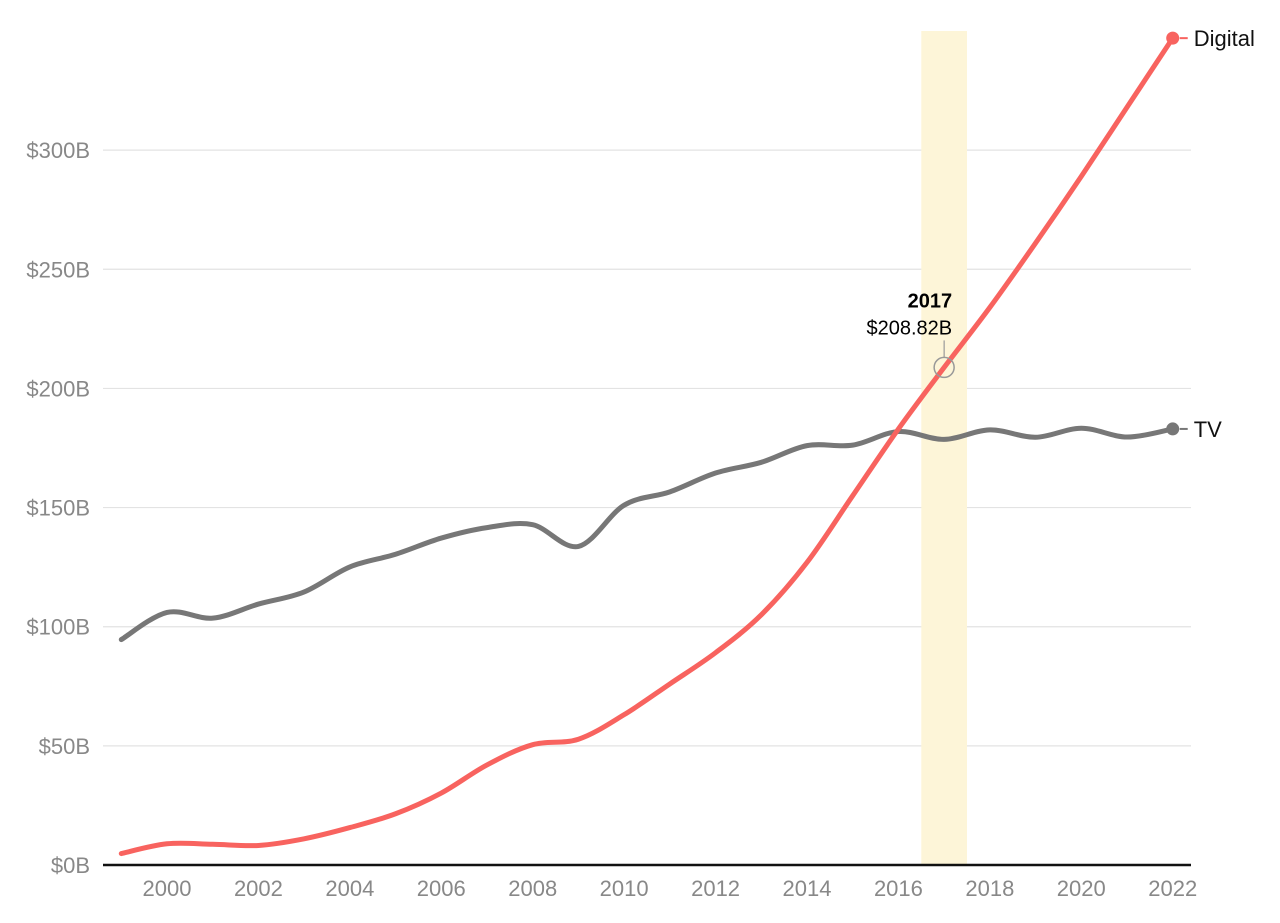  I want to click on x-tick-label: 2004, so click(349, 888).